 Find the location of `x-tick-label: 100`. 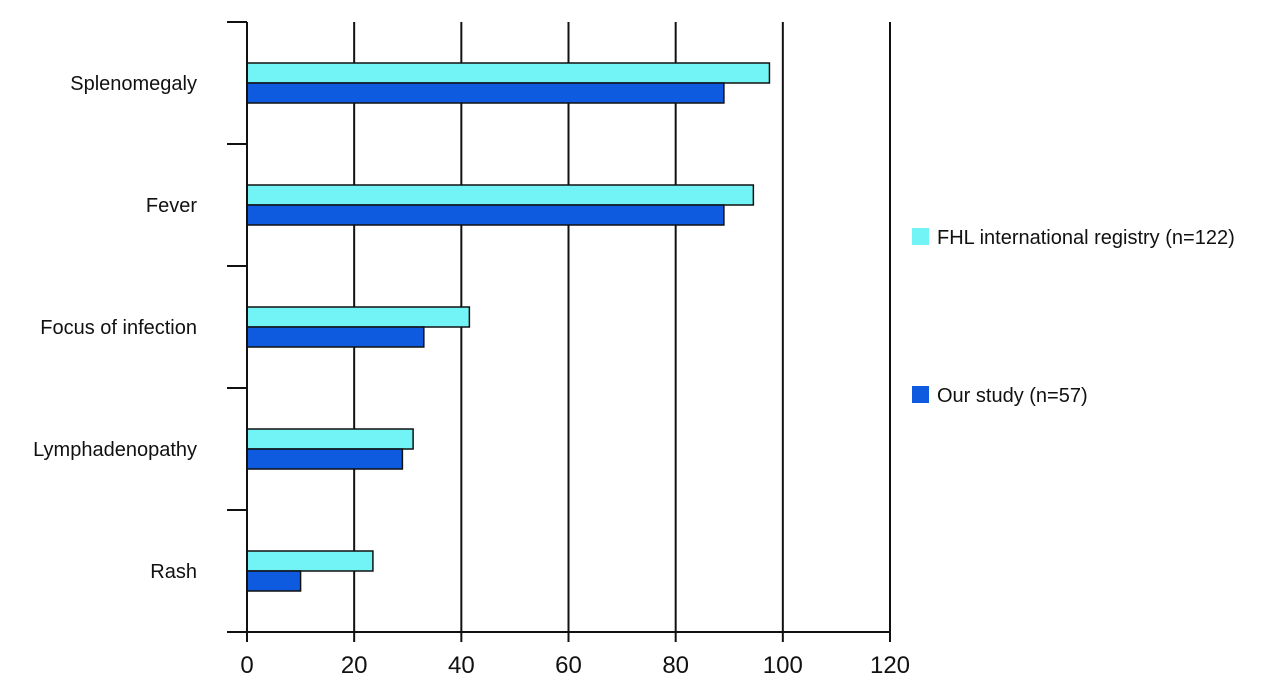

x-tick-label: 100 is located at coordinates (783, 665).